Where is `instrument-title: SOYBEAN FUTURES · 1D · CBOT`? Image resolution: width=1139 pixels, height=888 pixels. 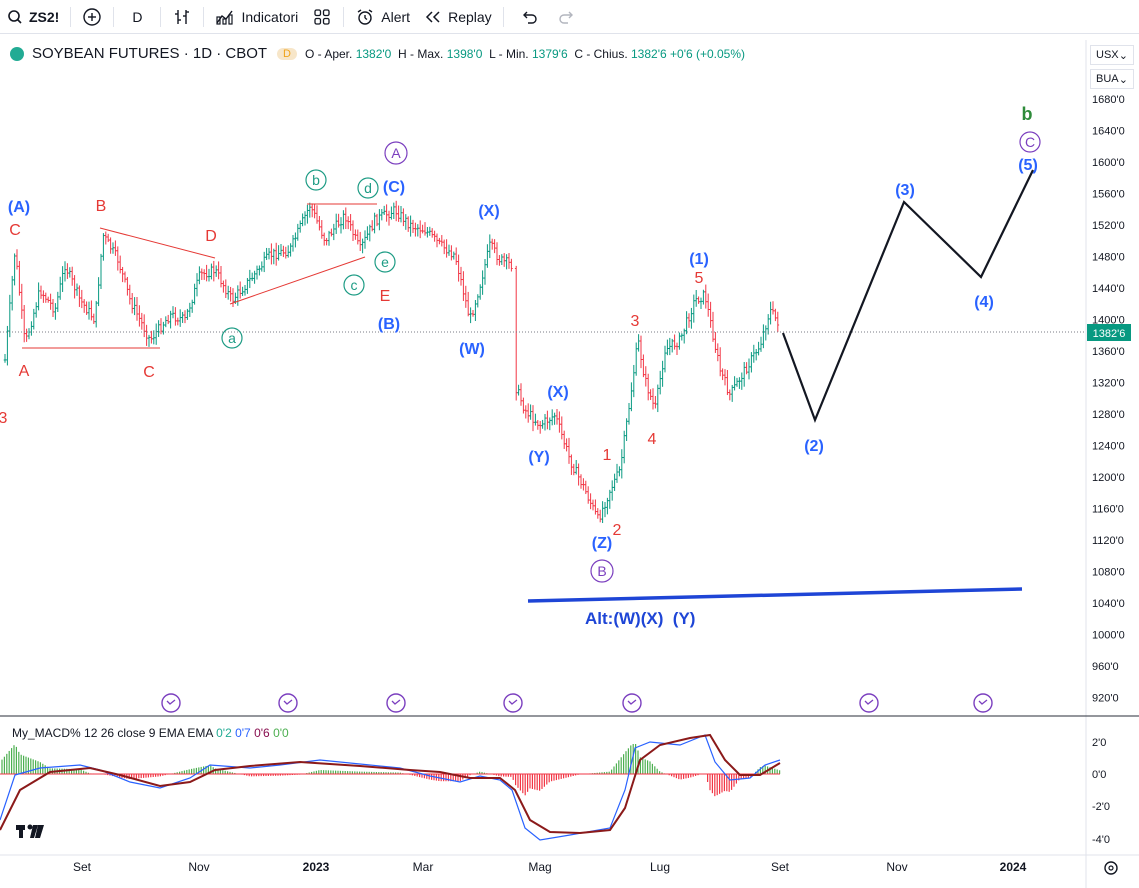
instrument-title: SOYBEAN FUTURES · 1D · CBOT is located at coordinates (150, 53).